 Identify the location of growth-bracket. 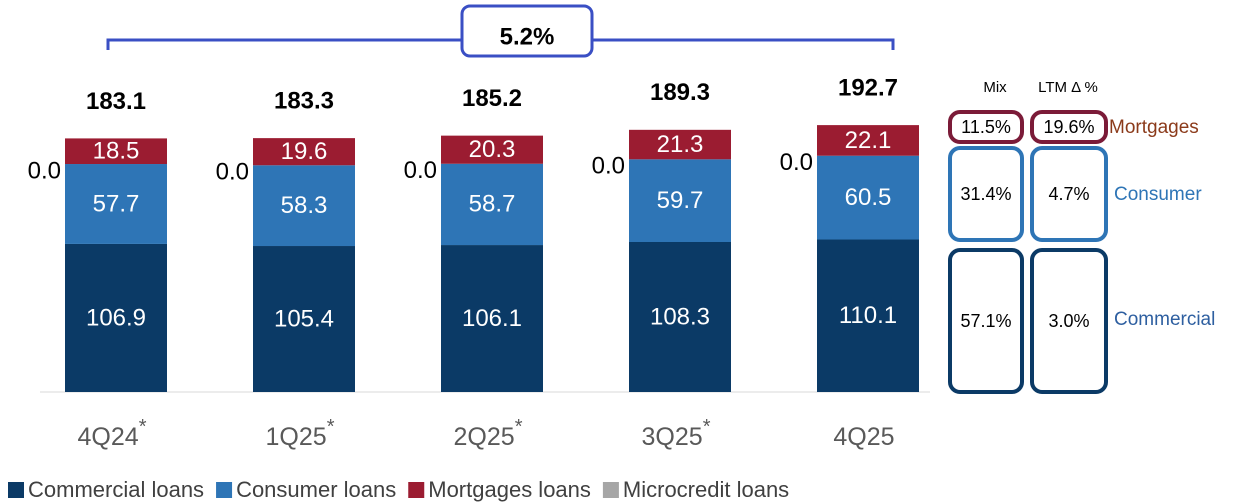
(500, 44).